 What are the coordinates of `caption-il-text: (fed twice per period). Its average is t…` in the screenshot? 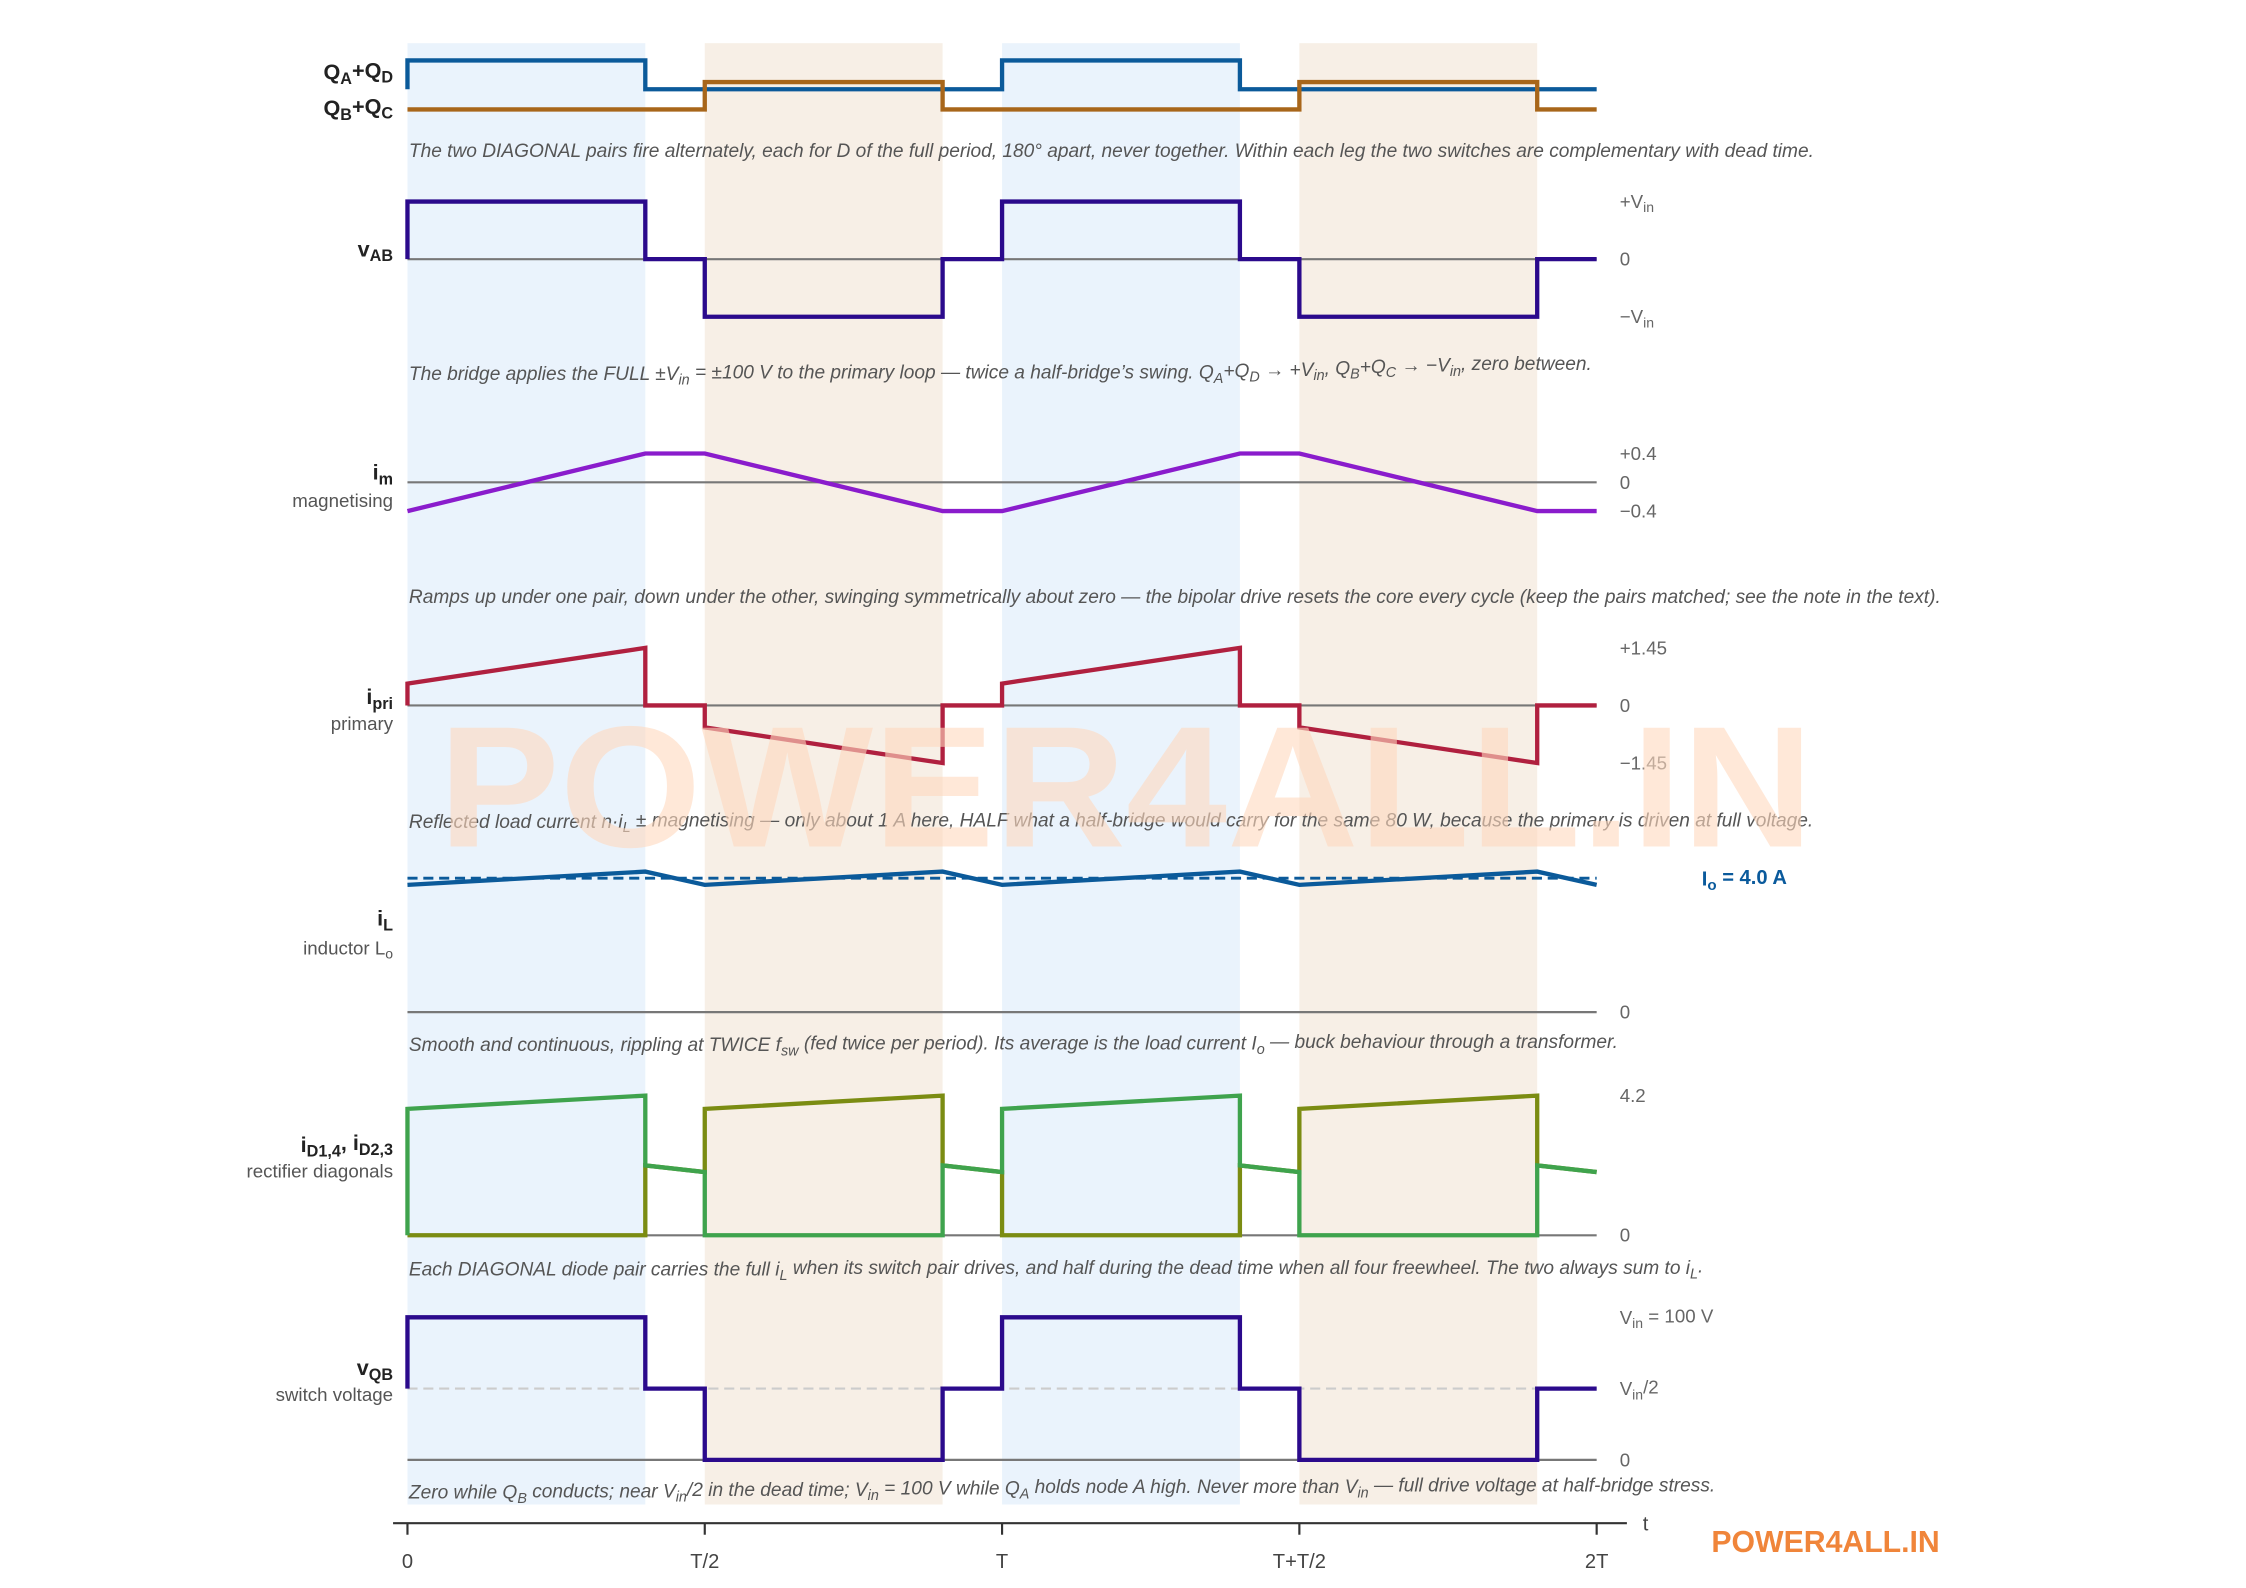 It's located at (1028, 1044).